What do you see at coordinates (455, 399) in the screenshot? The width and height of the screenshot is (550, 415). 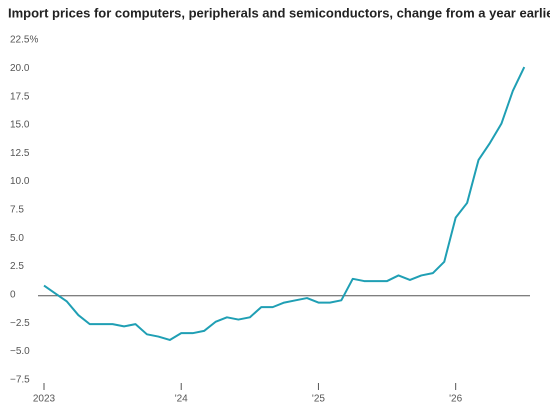 I see `x-tick-label: '26` at bounding box center [455, 399].